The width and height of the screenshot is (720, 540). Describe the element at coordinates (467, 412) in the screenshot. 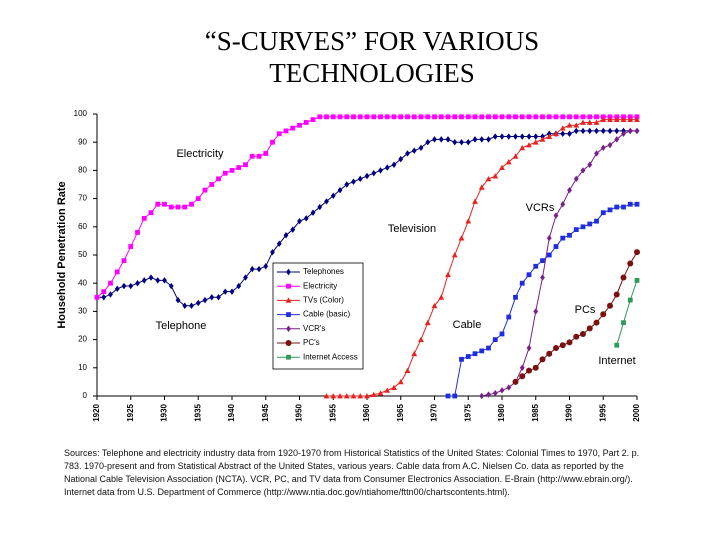

I see `x-tick-label: 1975` at that location.